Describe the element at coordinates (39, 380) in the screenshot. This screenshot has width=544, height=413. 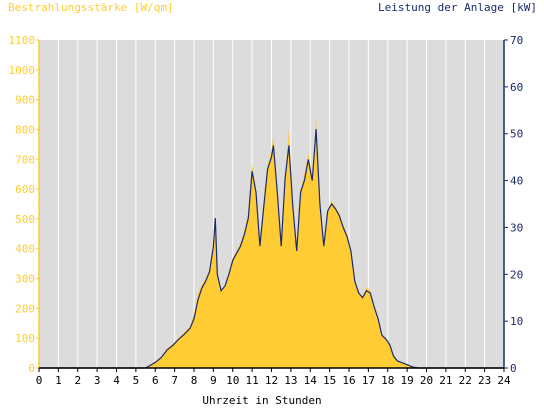
I see `x-tick-label: 0` at that location.